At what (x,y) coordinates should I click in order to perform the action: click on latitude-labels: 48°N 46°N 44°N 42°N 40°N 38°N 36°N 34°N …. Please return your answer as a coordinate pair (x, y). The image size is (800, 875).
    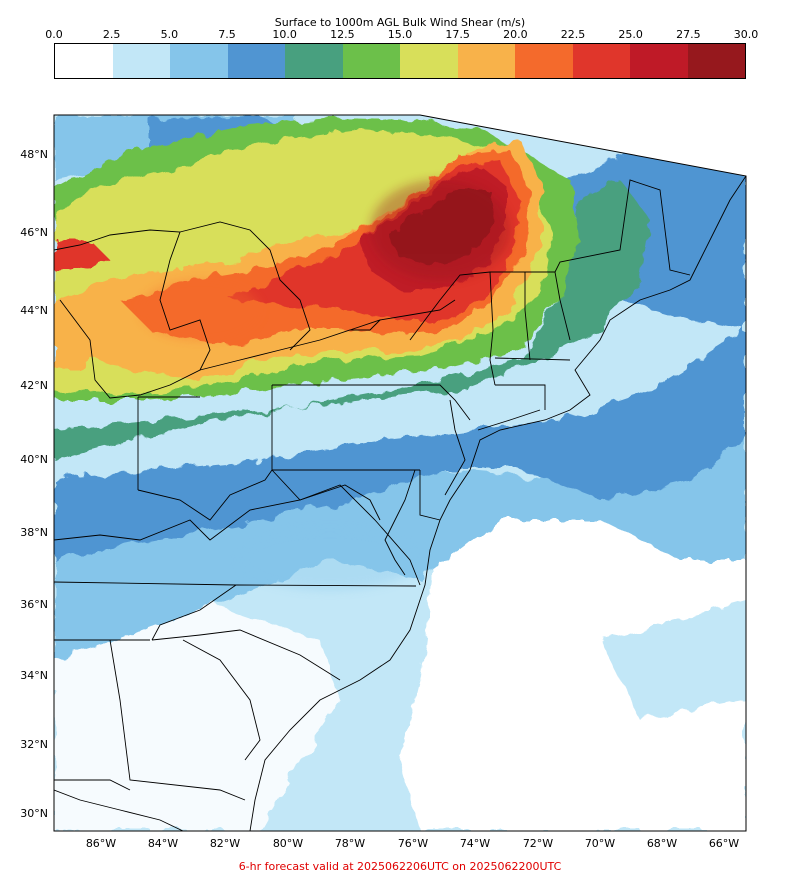
    Looking at the image, I should click on (34, 484).